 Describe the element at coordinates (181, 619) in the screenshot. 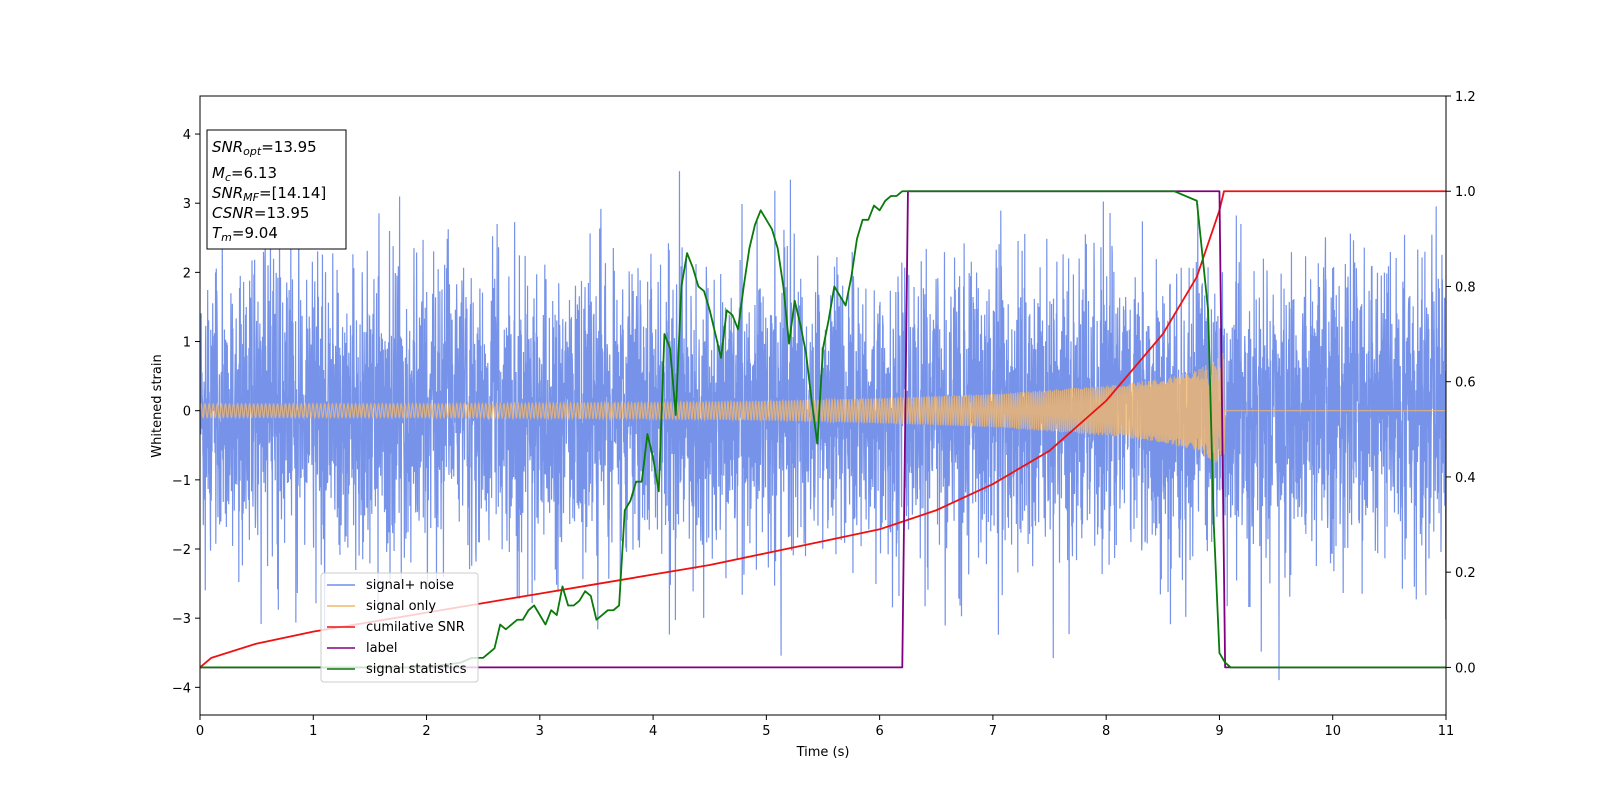

I see `y-tick-label: −3` at that location.